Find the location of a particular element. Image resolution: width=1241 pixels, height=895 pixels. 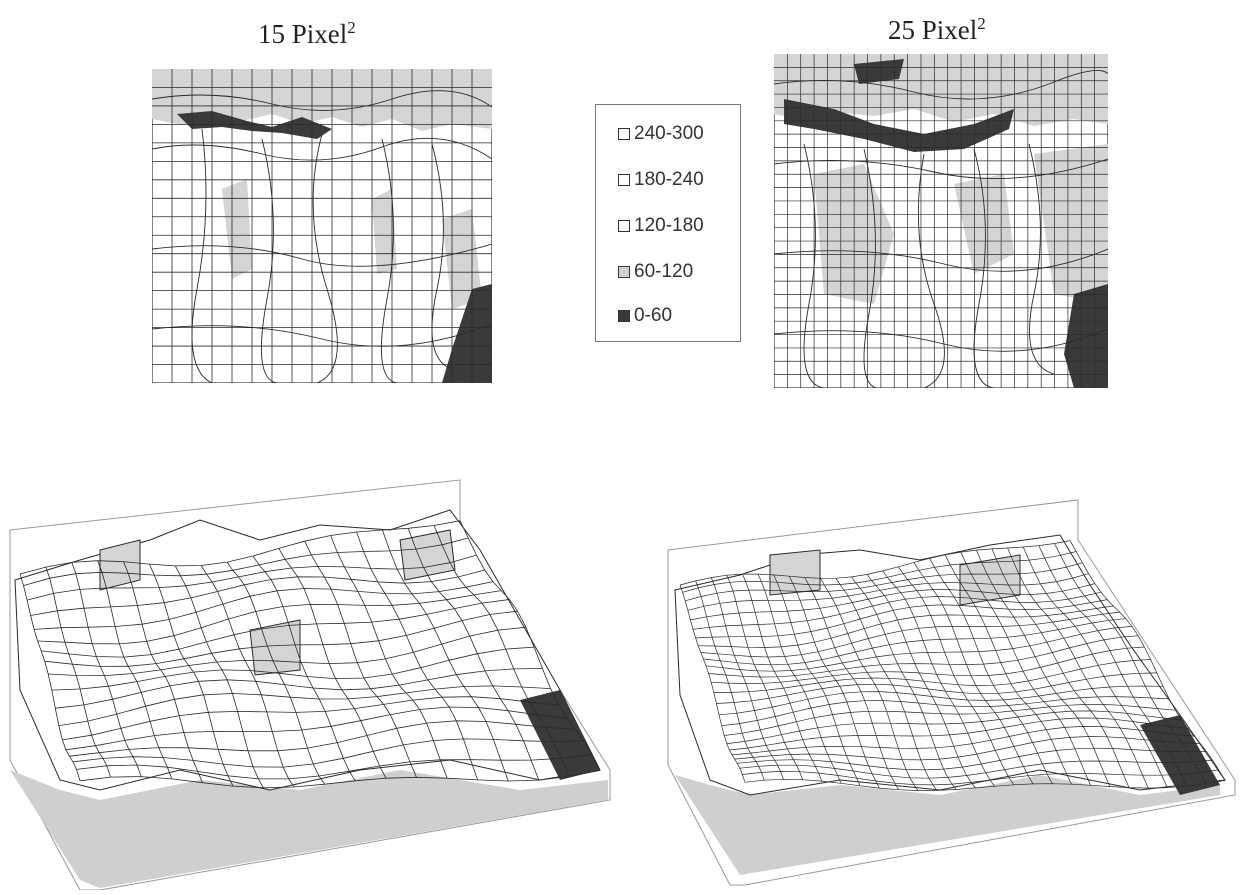

right-contour-svg is located at coordinates (941, 221).